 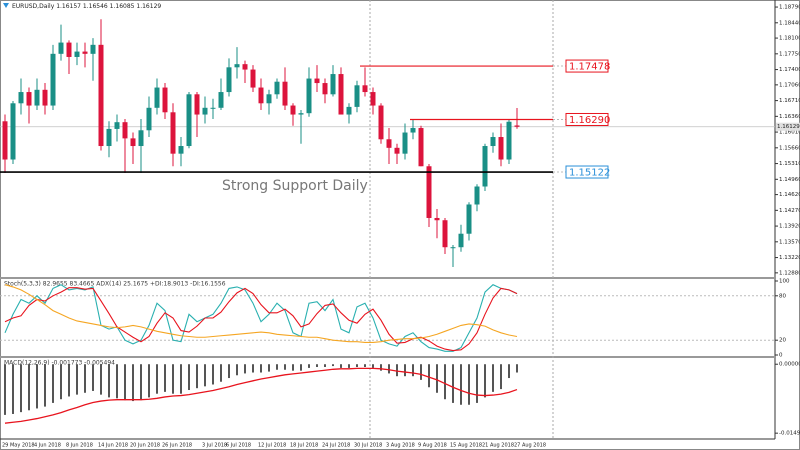 What do you see at coordinates (122, 6) in the screenshot?
I see `low: 1.16085` at bounding box center [122, 6].